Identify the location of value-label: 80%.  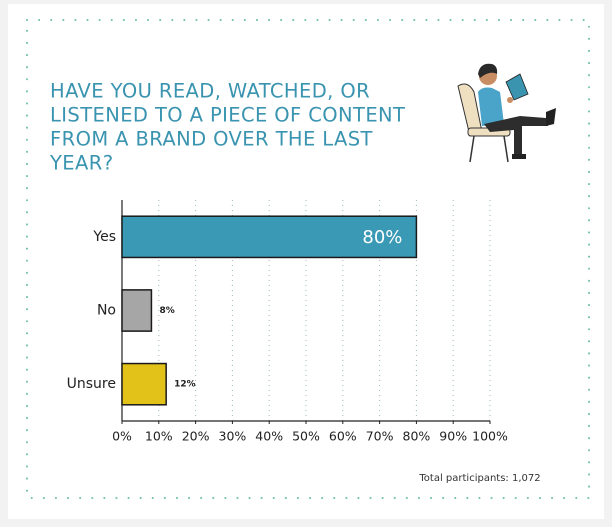
(382, 237).